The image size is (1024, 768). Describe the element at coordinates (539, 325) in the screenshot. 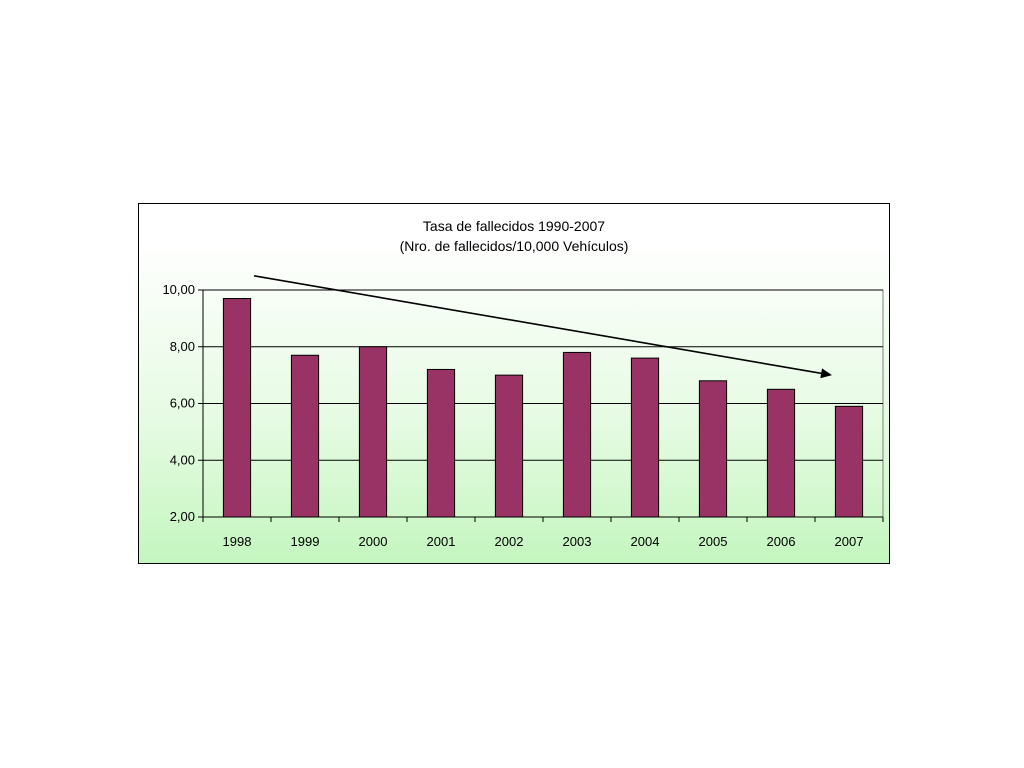

I see `trend-arrow-line` at that location.